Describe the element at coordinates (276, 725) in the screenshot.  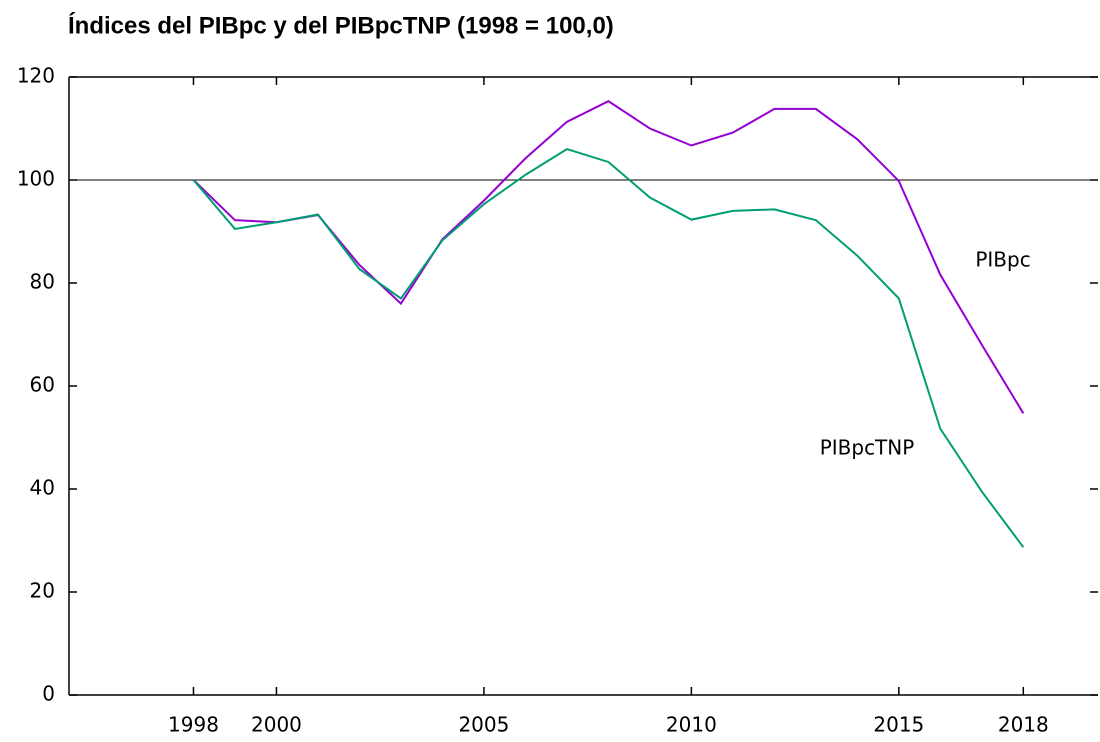
I see `x-tick-label: 2000` at that location.